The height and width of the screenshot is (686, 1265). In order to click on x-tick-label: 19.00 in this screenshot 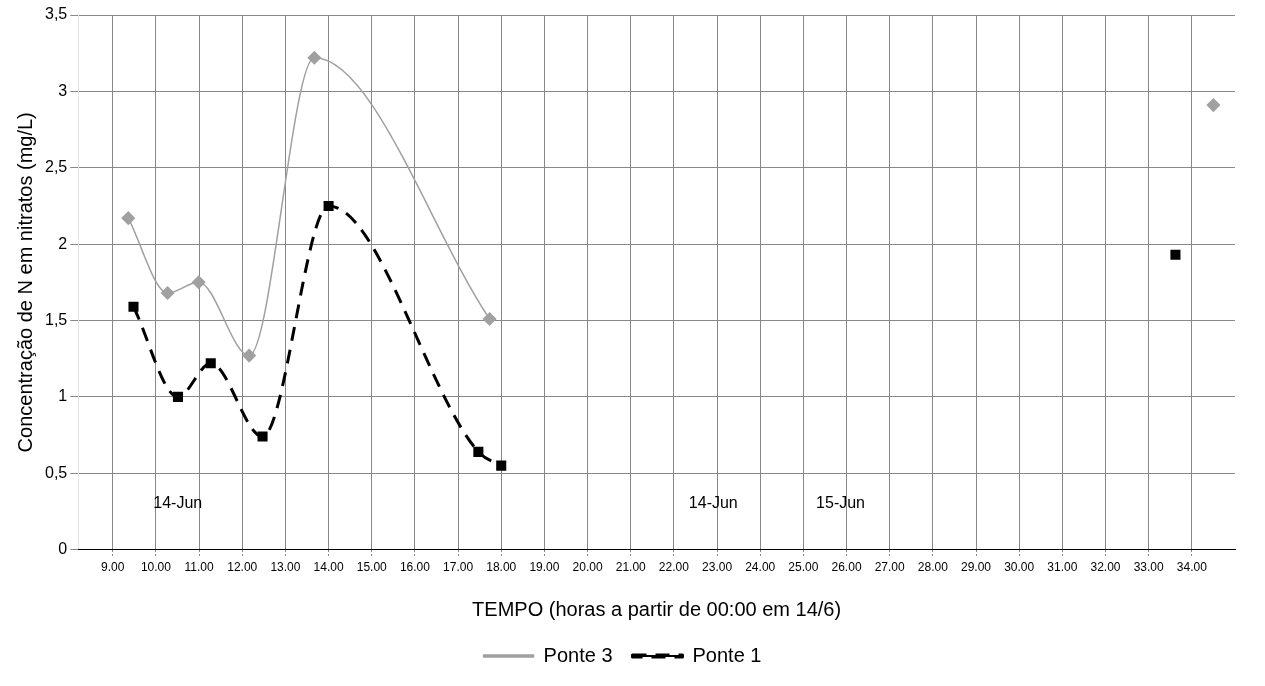, I will do `click(544, 567)`.